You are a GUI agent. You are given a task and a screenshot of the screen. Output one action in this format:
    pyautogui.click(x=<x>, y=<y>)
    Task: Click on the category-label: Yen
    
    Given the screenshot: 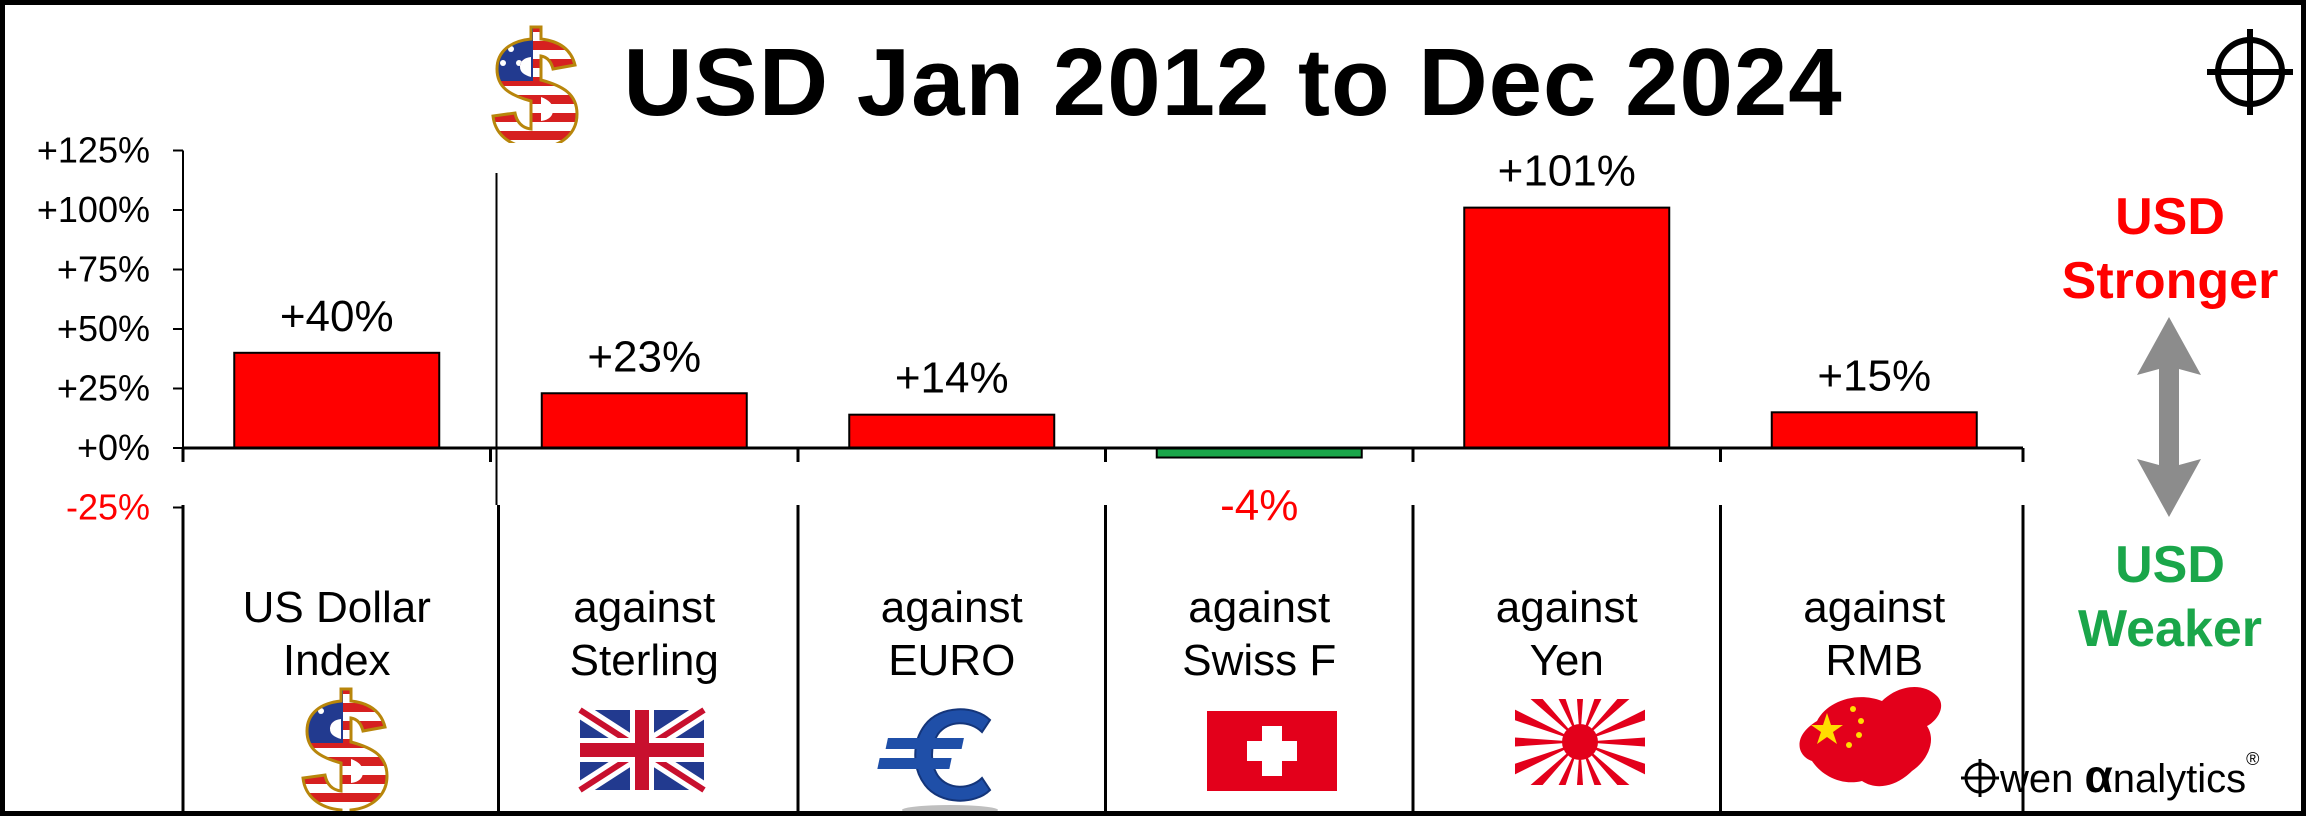 What is the action you would take?
    pyautogui.click(x=1567, y=660)
    